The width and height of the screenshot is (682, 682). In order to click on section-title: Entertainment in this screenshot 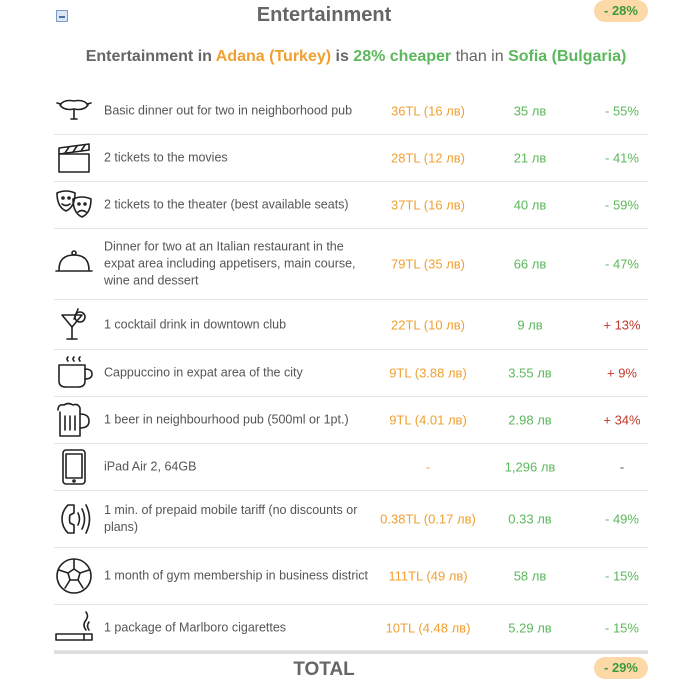, I will do `click(324, 15)`.